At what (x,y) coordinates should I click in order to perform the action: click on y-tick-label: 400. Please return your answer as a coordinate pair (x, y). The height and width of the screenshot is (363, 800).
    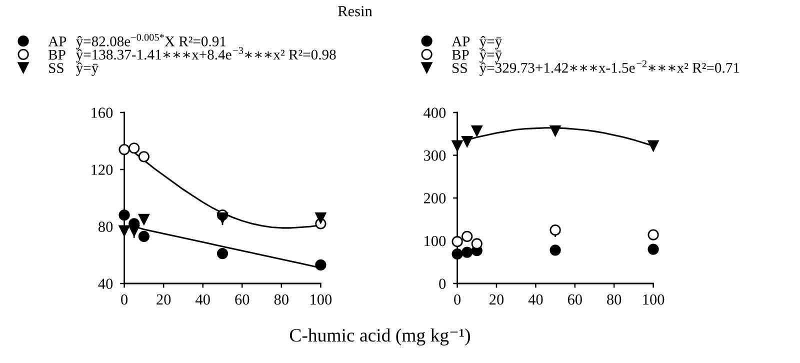
    Looking at the image, I should click on (435, 113).